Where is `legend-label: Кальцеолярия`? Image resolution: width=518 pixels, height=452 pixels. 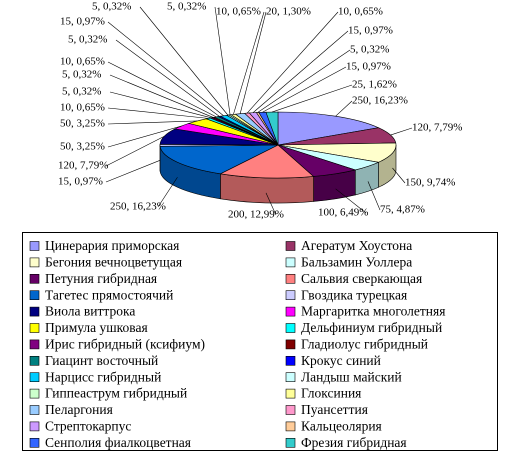 legend-label: Кальцеолярия is located at coordinates (341, 425).